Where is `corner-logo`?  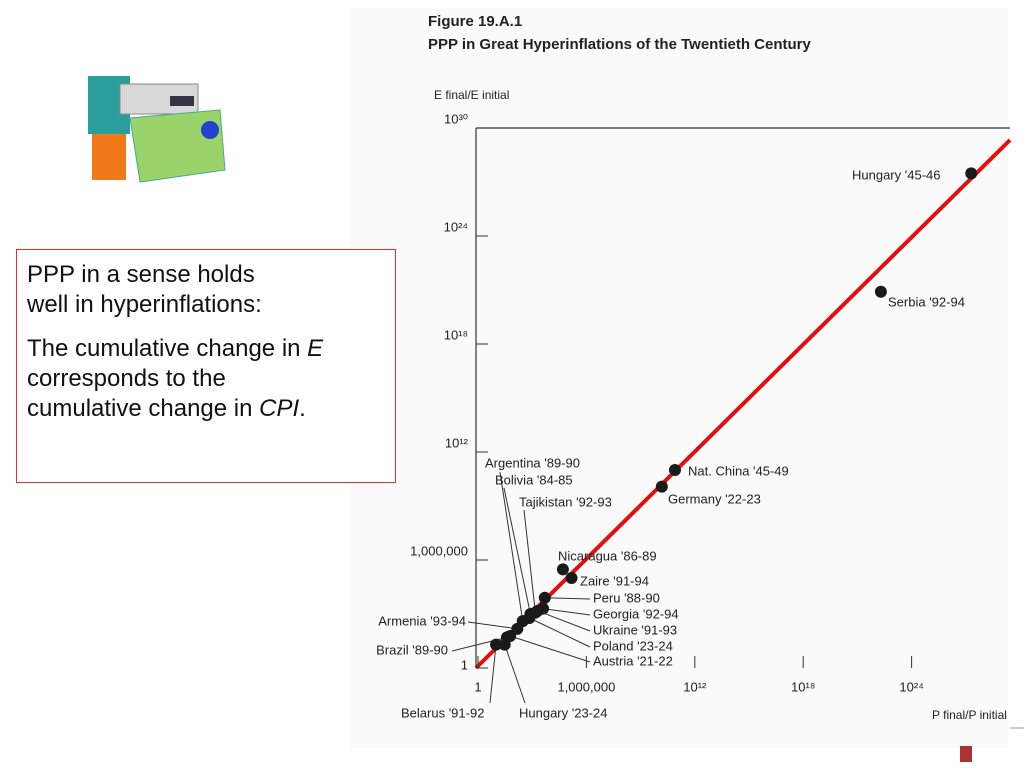
corner-logo is located at coordinates (966, 754).